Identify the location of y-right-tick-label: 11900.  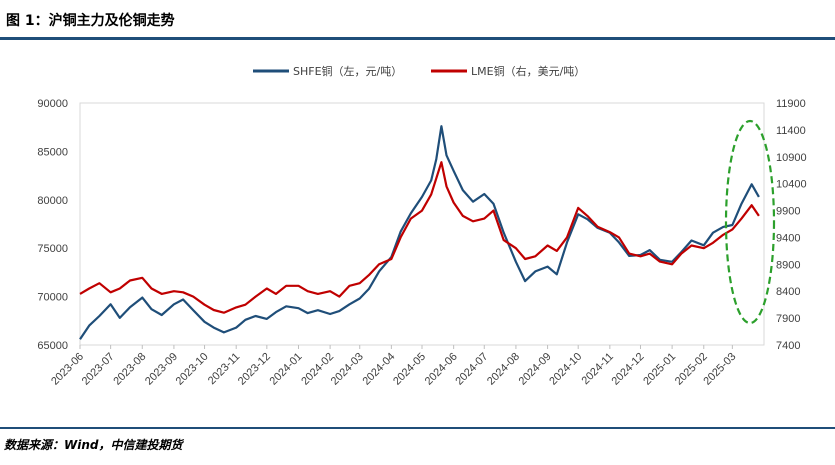
(791, 104).